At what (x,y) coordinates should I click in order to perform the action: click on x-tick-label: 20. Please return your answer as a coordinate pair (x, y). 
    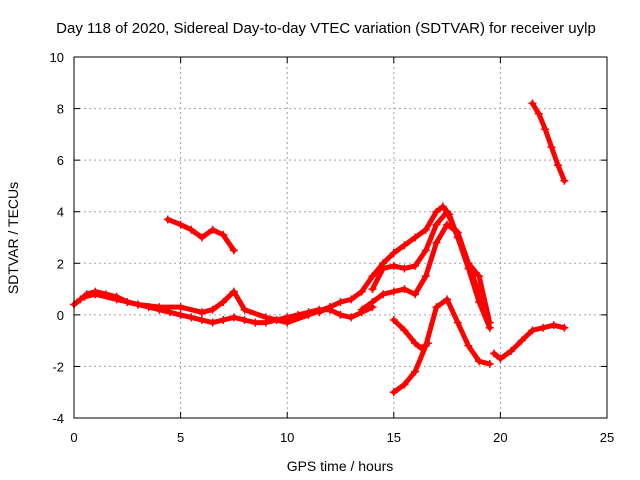
    Looking at the image, I should click on (500, 437).